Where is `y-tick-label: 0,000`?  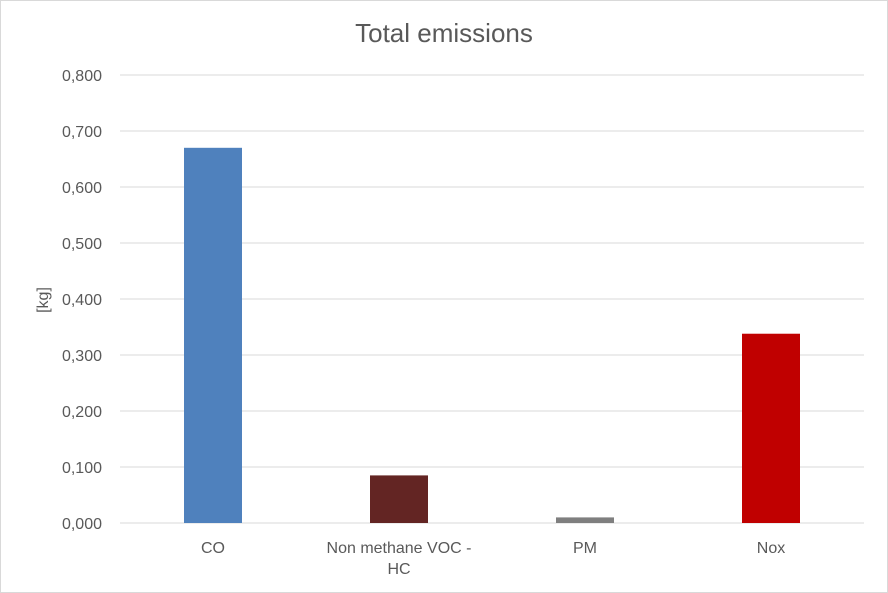 y-tick-label: 0,000 is located at coordinates (82, 524).